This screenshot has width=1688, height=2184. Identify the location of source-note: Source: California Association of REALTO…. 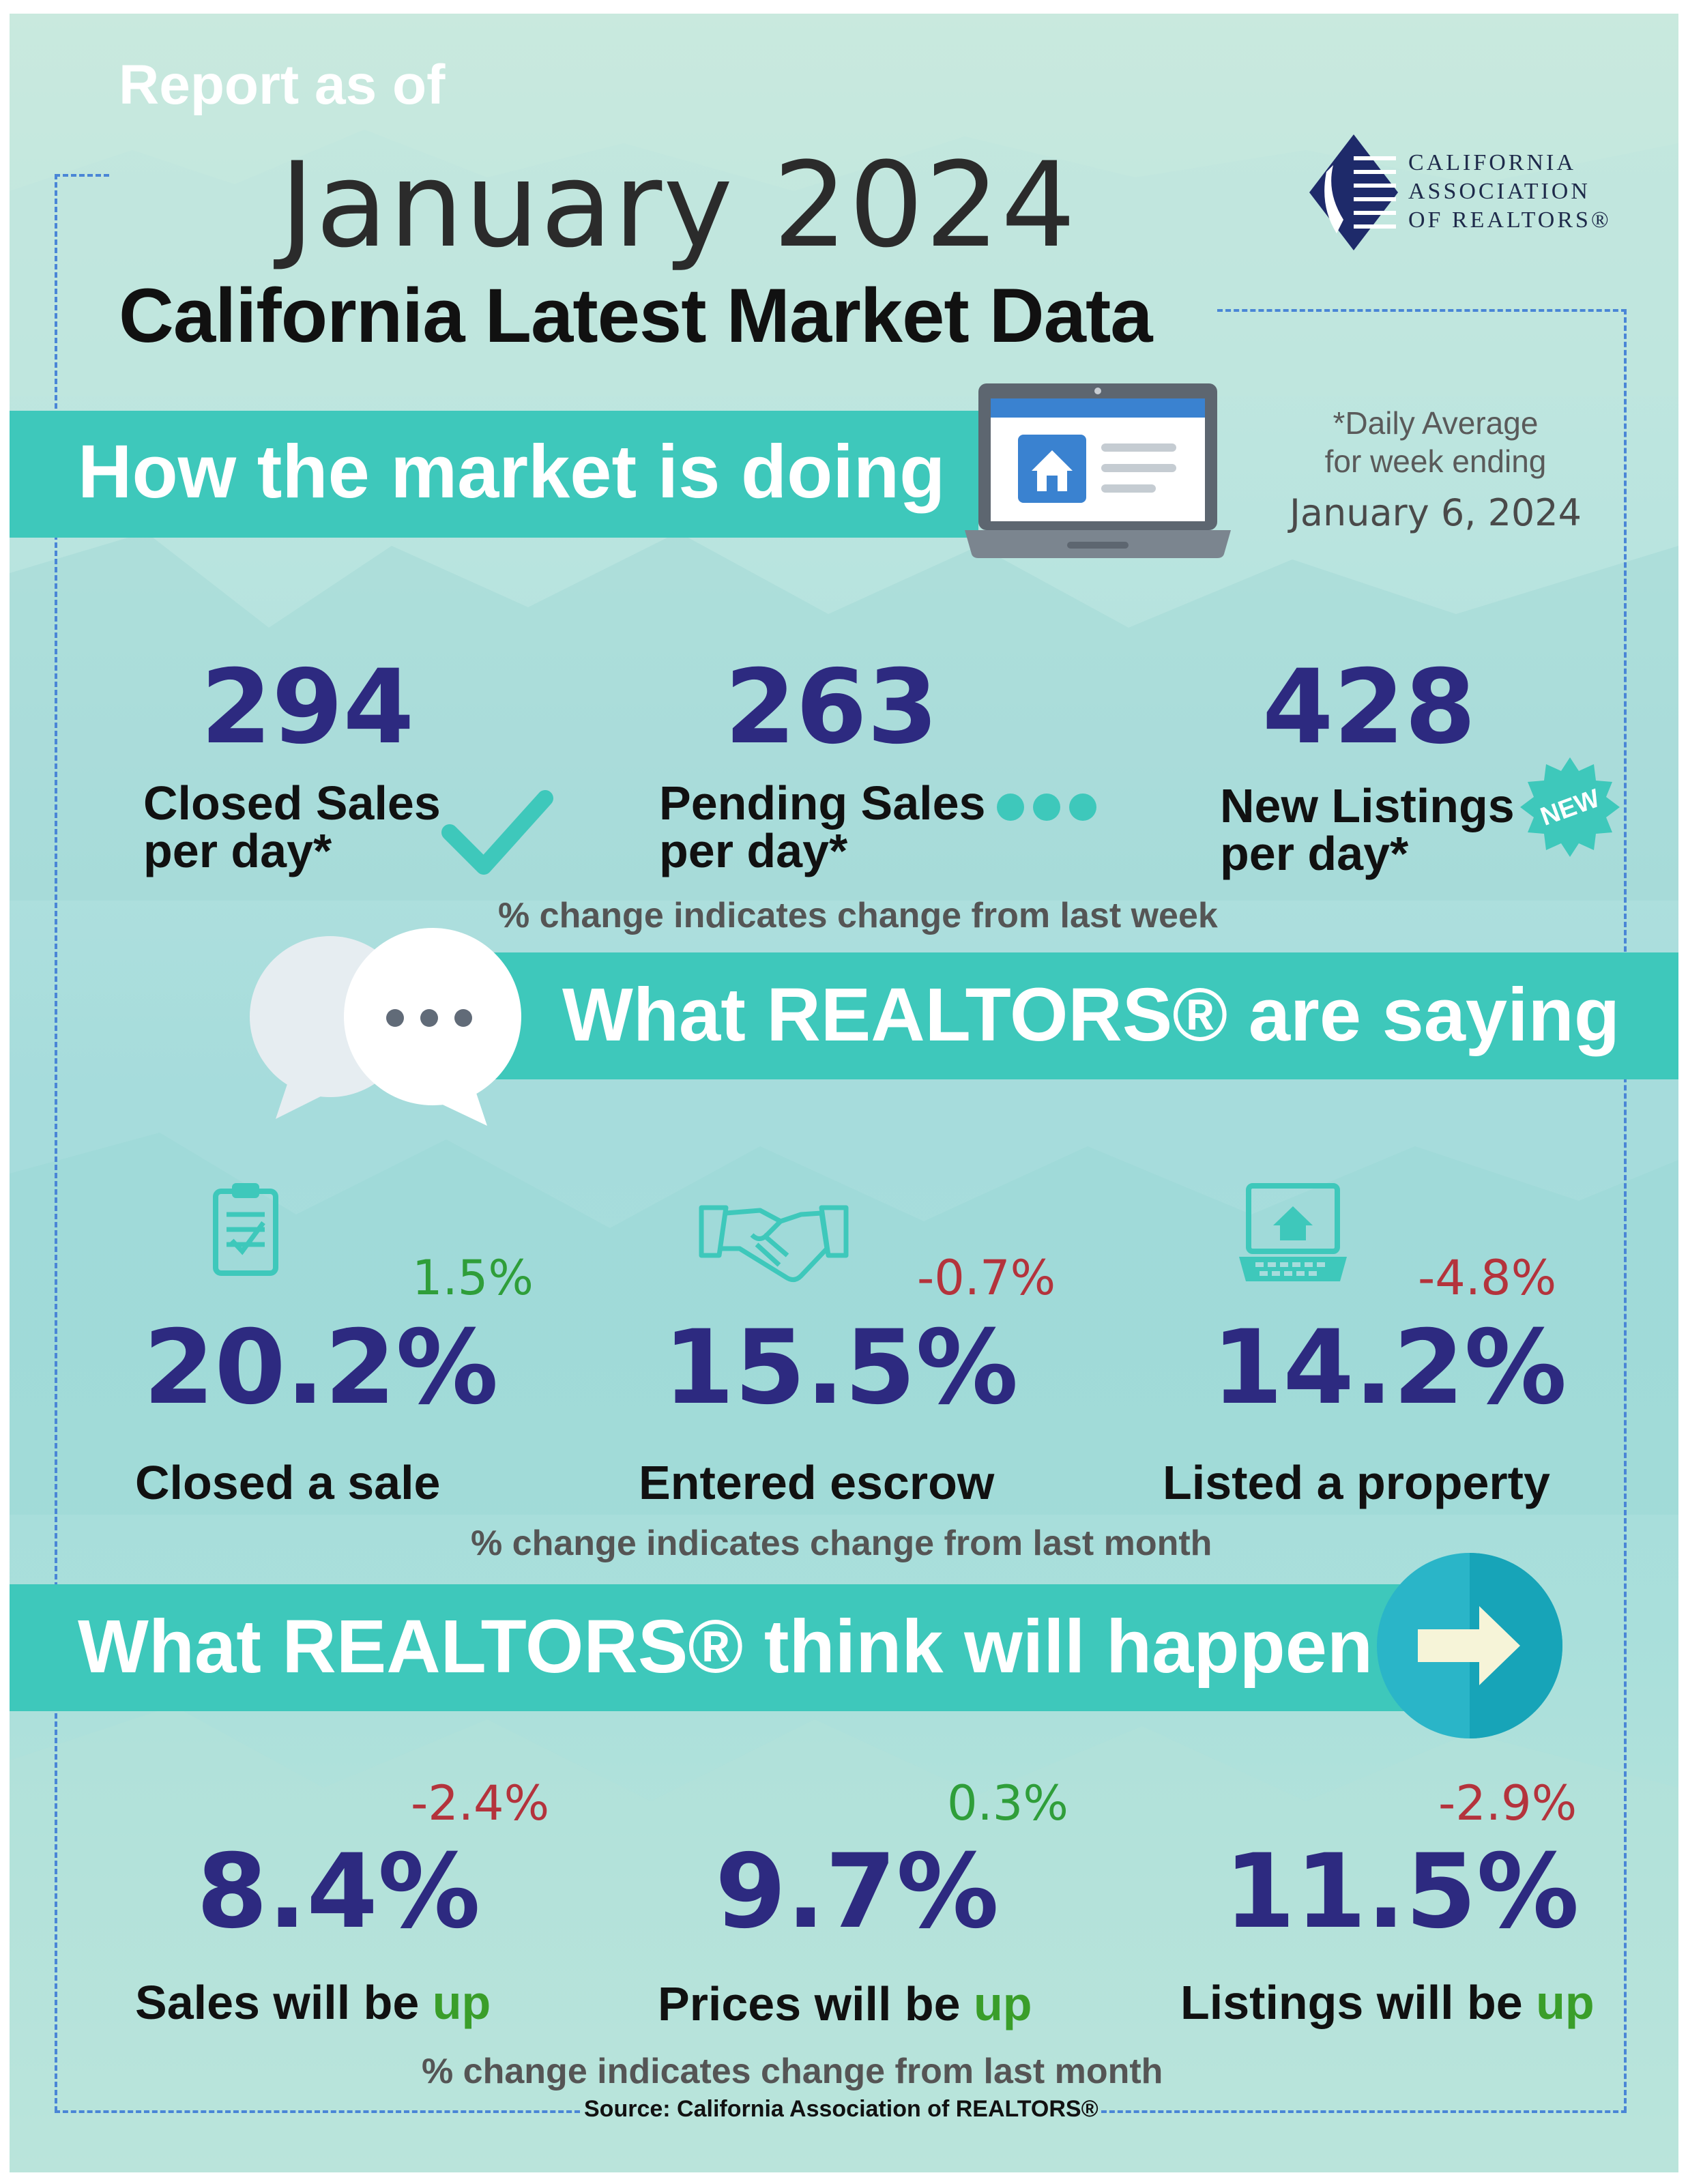
(841, 2109).